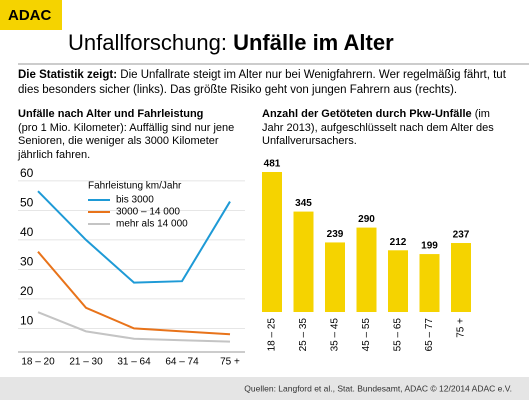  I want to click on y-tick-label: 60, so click(27, 173).